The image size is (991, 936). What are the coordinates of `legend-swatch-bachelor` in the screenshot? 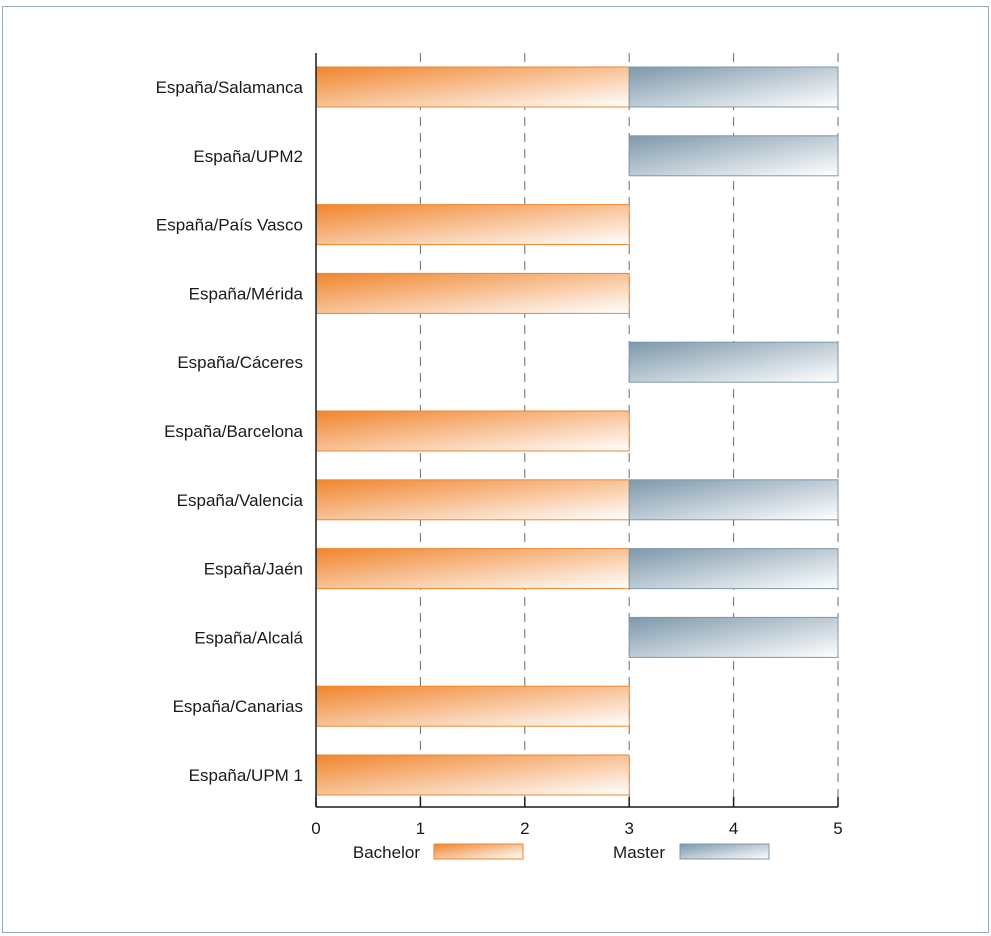 It's located at (478, 851).